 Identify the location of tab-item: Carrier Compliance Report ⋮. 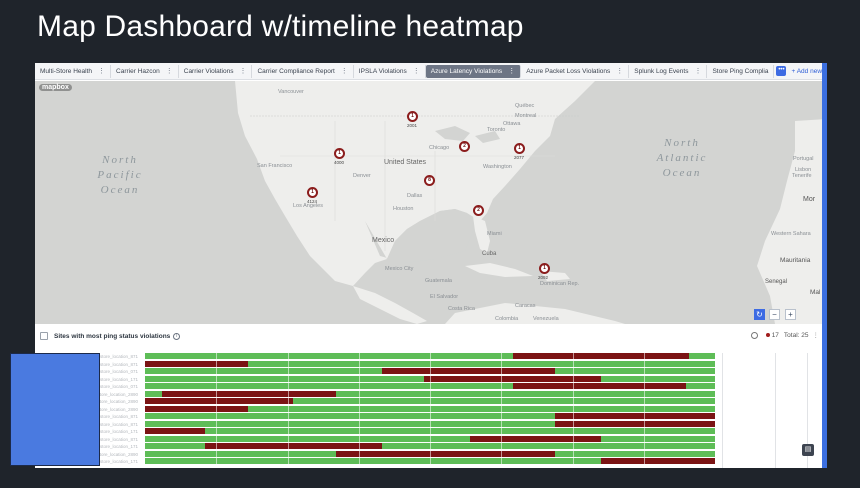
(303, 71).